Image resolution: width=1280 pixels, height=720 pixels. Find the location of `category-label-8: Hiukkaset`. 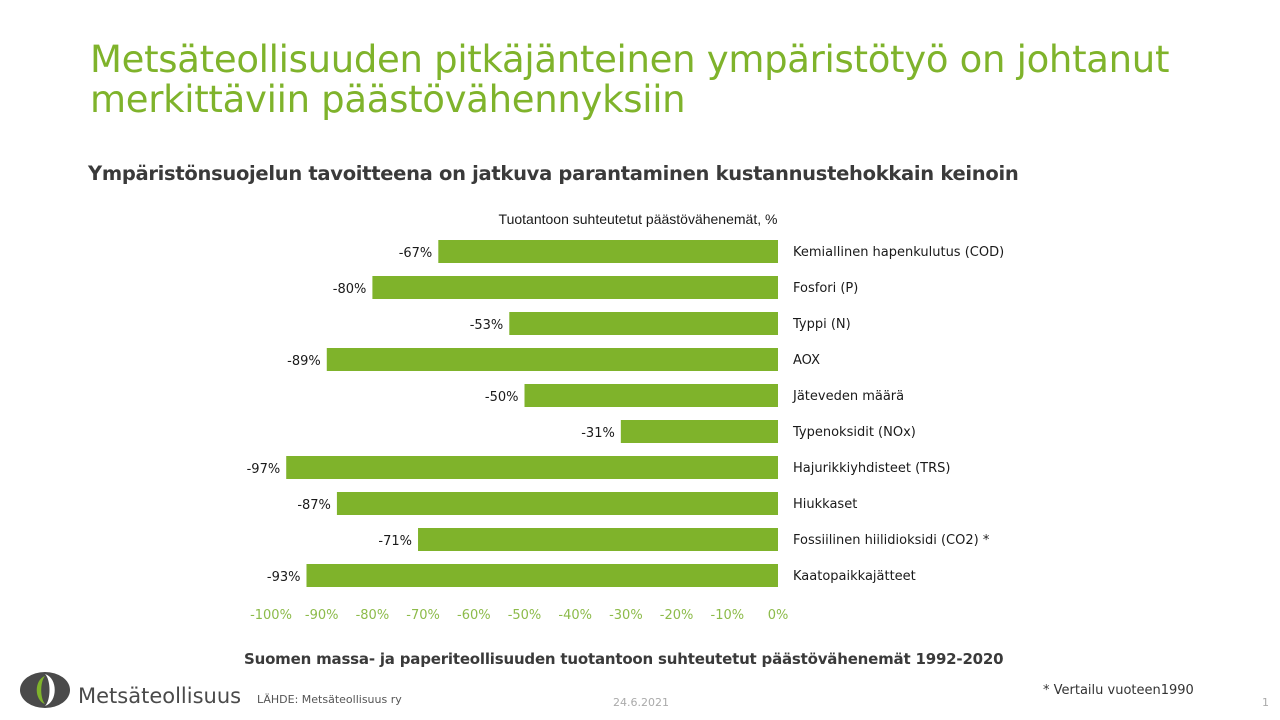

category-label-8: Hiukkaset is located at coordinates (825, 504).